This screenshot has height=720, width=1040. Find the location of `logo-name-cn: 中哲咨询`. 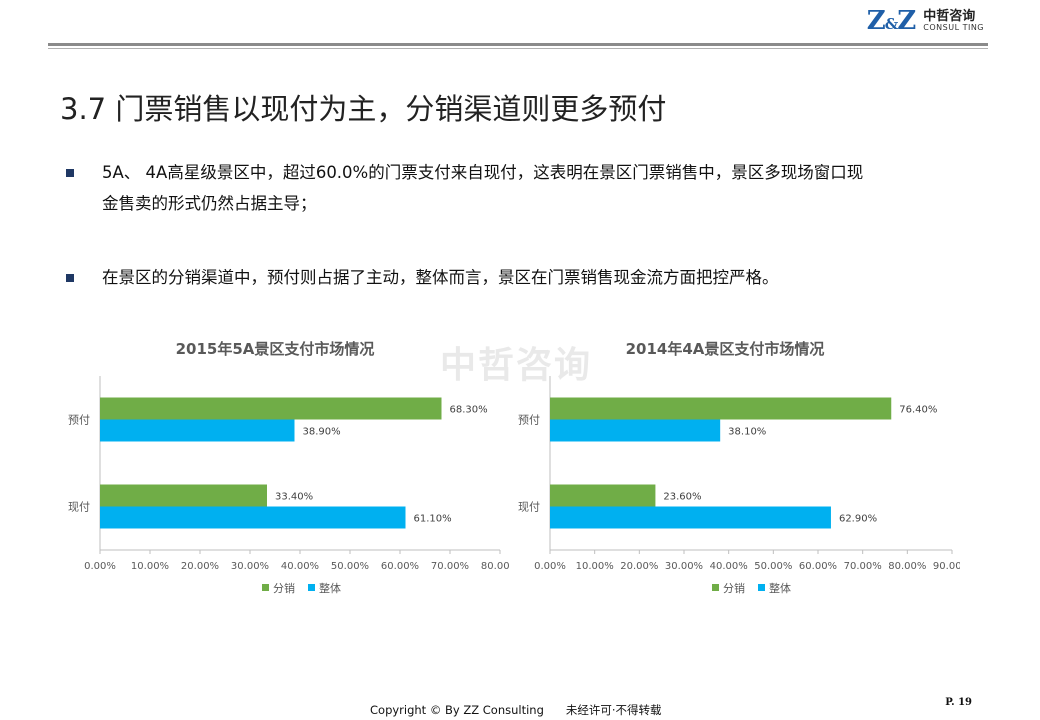

logo-name-cn: 中哲咨询 is located at coordinates (949, 16).